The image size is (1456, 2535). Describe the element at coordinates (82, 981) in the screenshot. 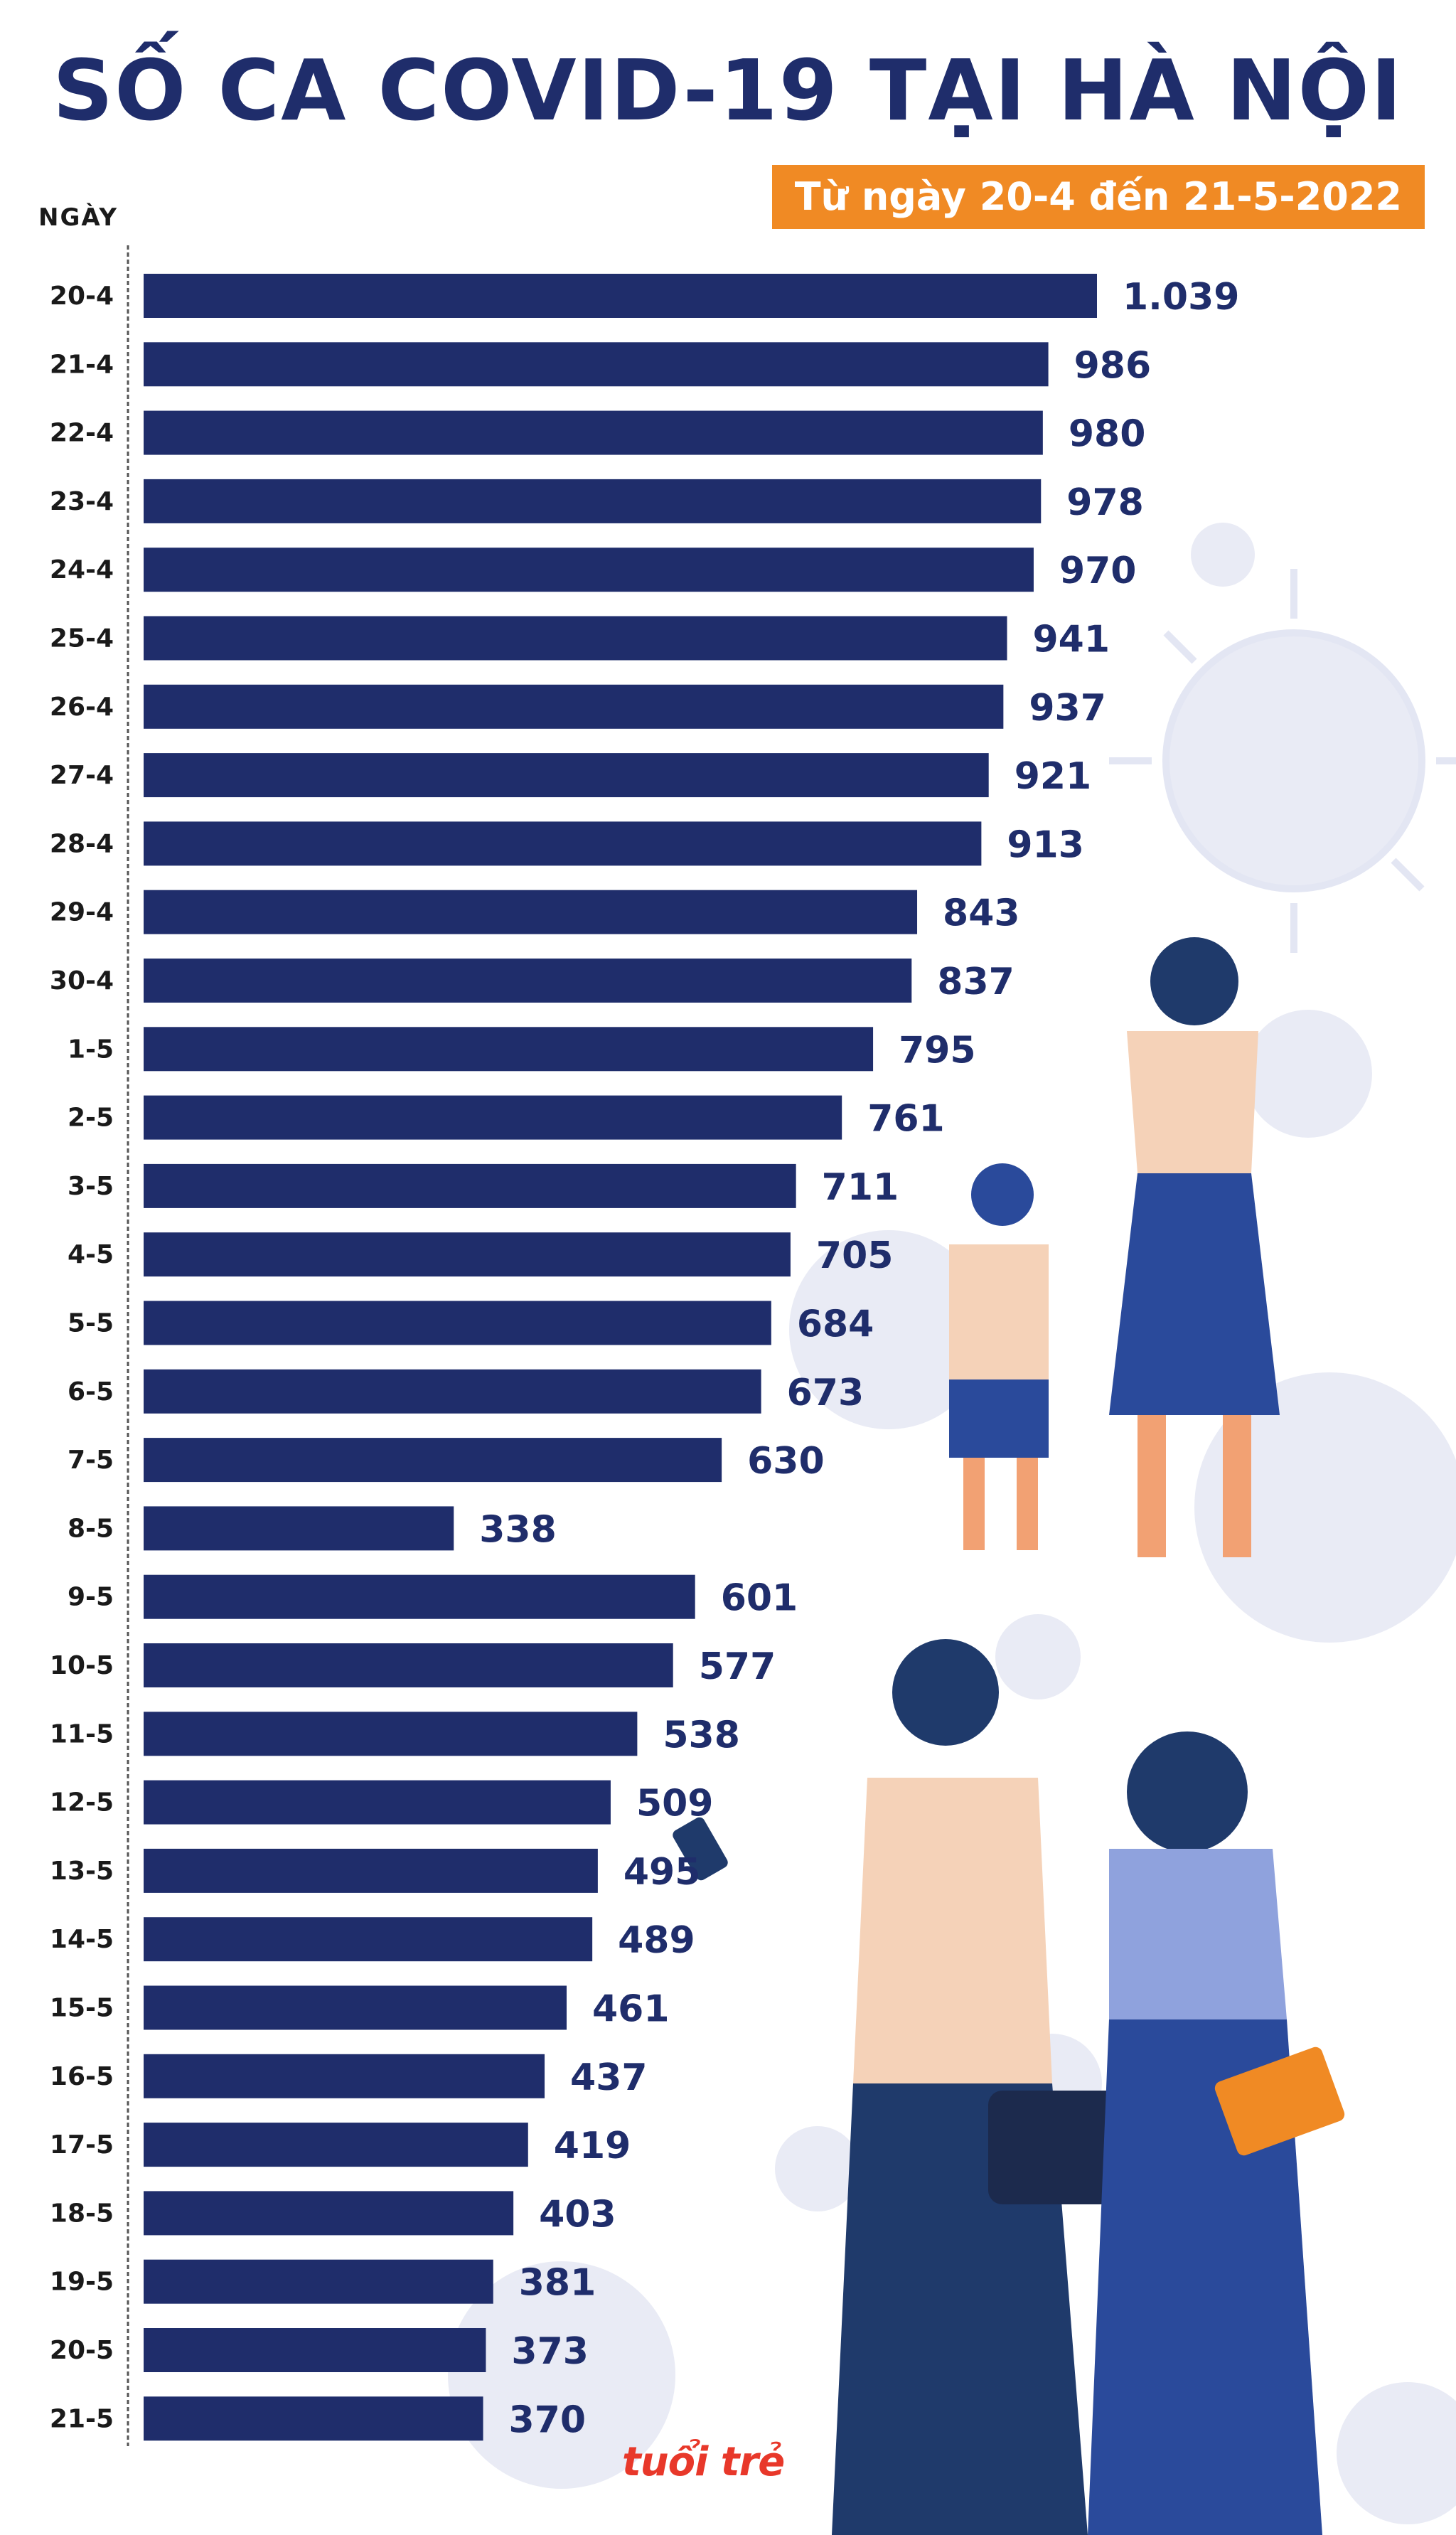

I see `category-label: 30-4` at that location.